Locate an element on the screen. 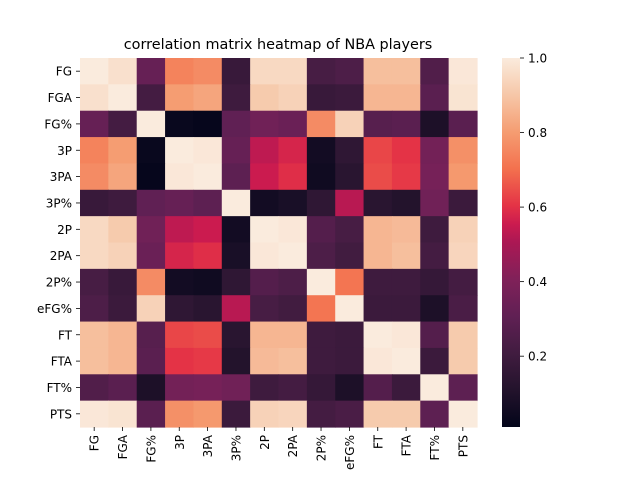  heatmap-cell-FG-3P is located at coordinates (180, 71).